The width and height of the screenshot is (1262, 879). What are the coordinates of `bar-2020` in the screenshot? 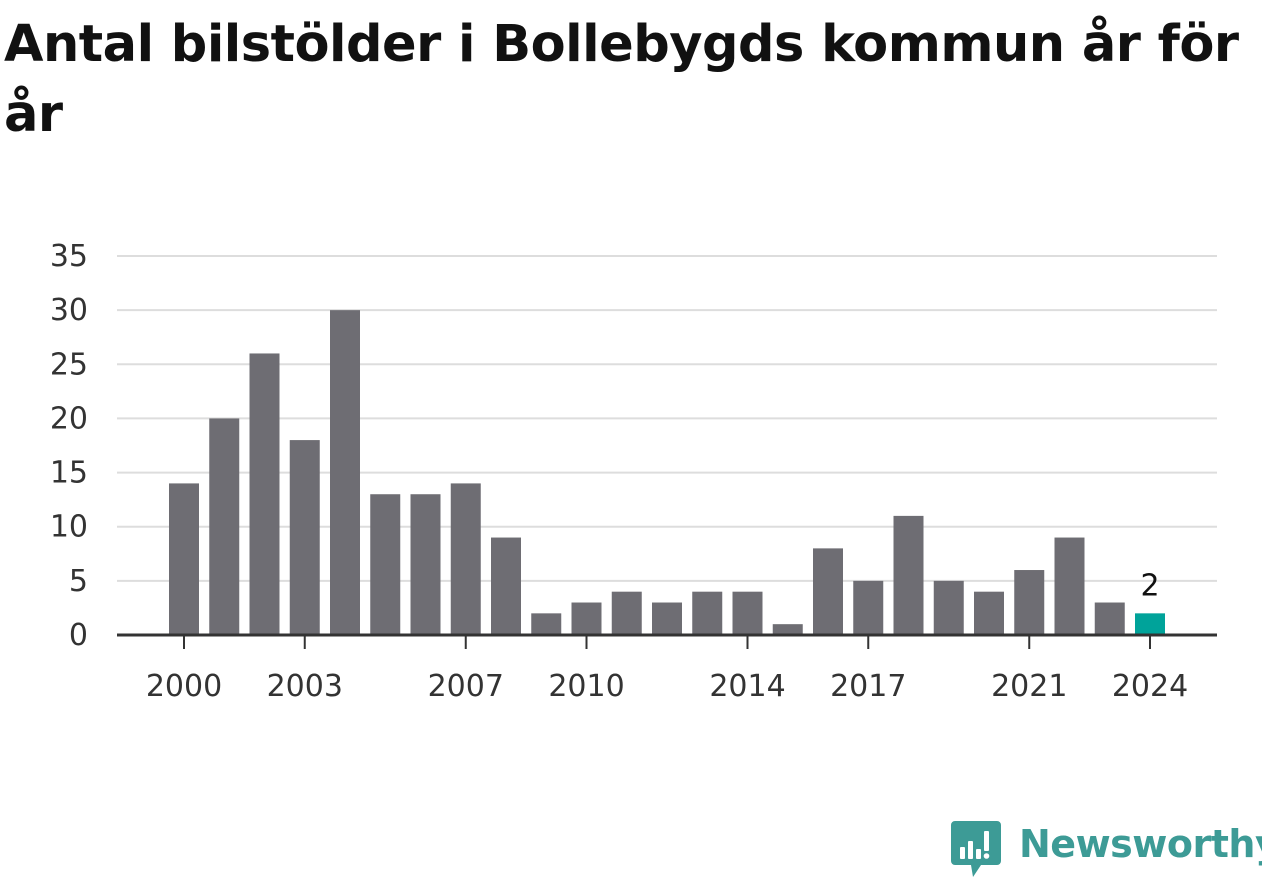 It's located at (989, 613).